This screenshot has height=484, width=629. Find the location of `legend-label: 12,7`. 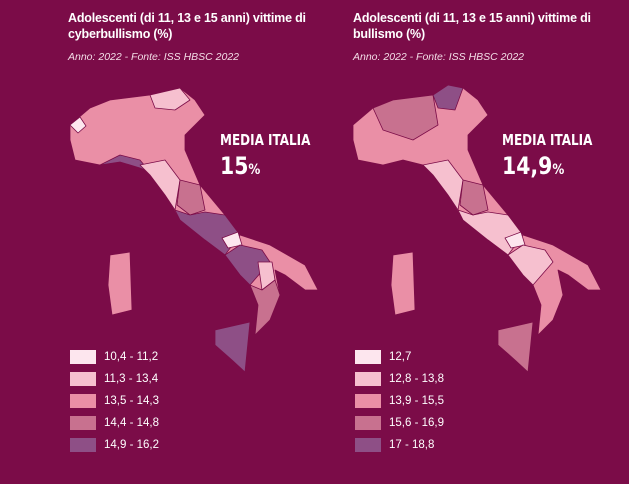

legend-label: 12,7 is located at coordinates (400, 357).